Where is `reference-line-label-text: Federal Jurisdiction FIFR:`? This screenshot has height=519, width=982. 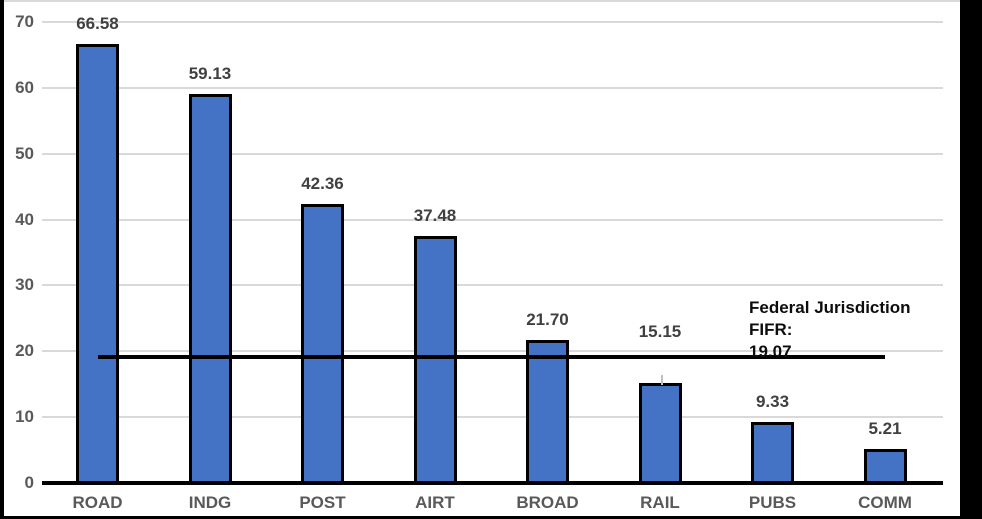
reference-line-label-text: Federal Jurisdiction FIFR: is located at coordinates (830, 318).